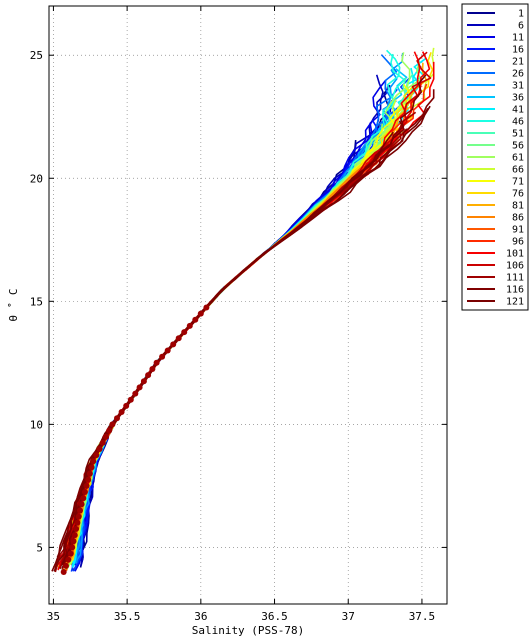  I want to click on legend-label: 11, so click(518, 38).